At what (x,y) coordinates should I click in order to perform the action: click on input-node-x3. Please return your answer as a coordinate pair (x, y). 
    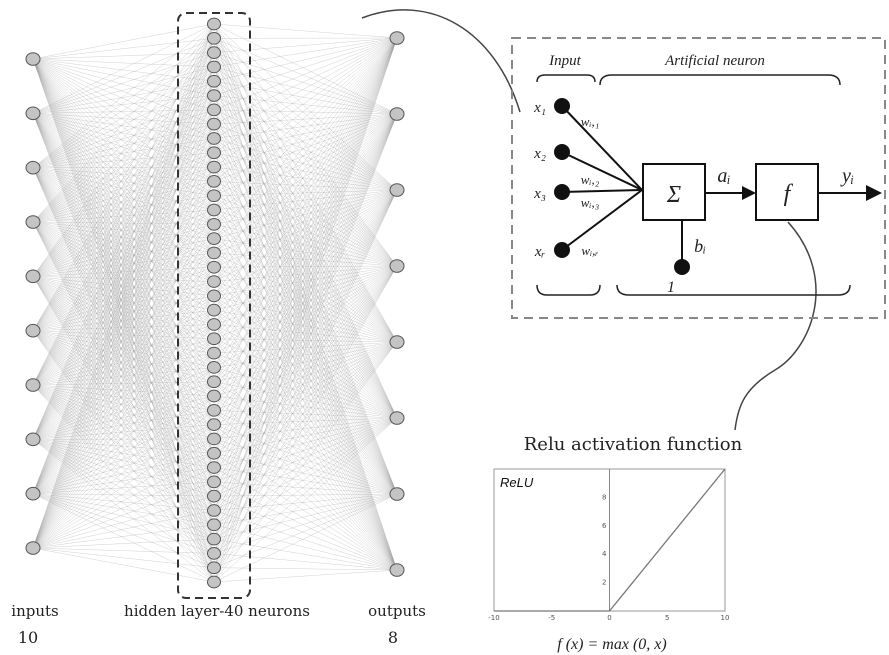
    Looking at the image, I should click on (562, 192).